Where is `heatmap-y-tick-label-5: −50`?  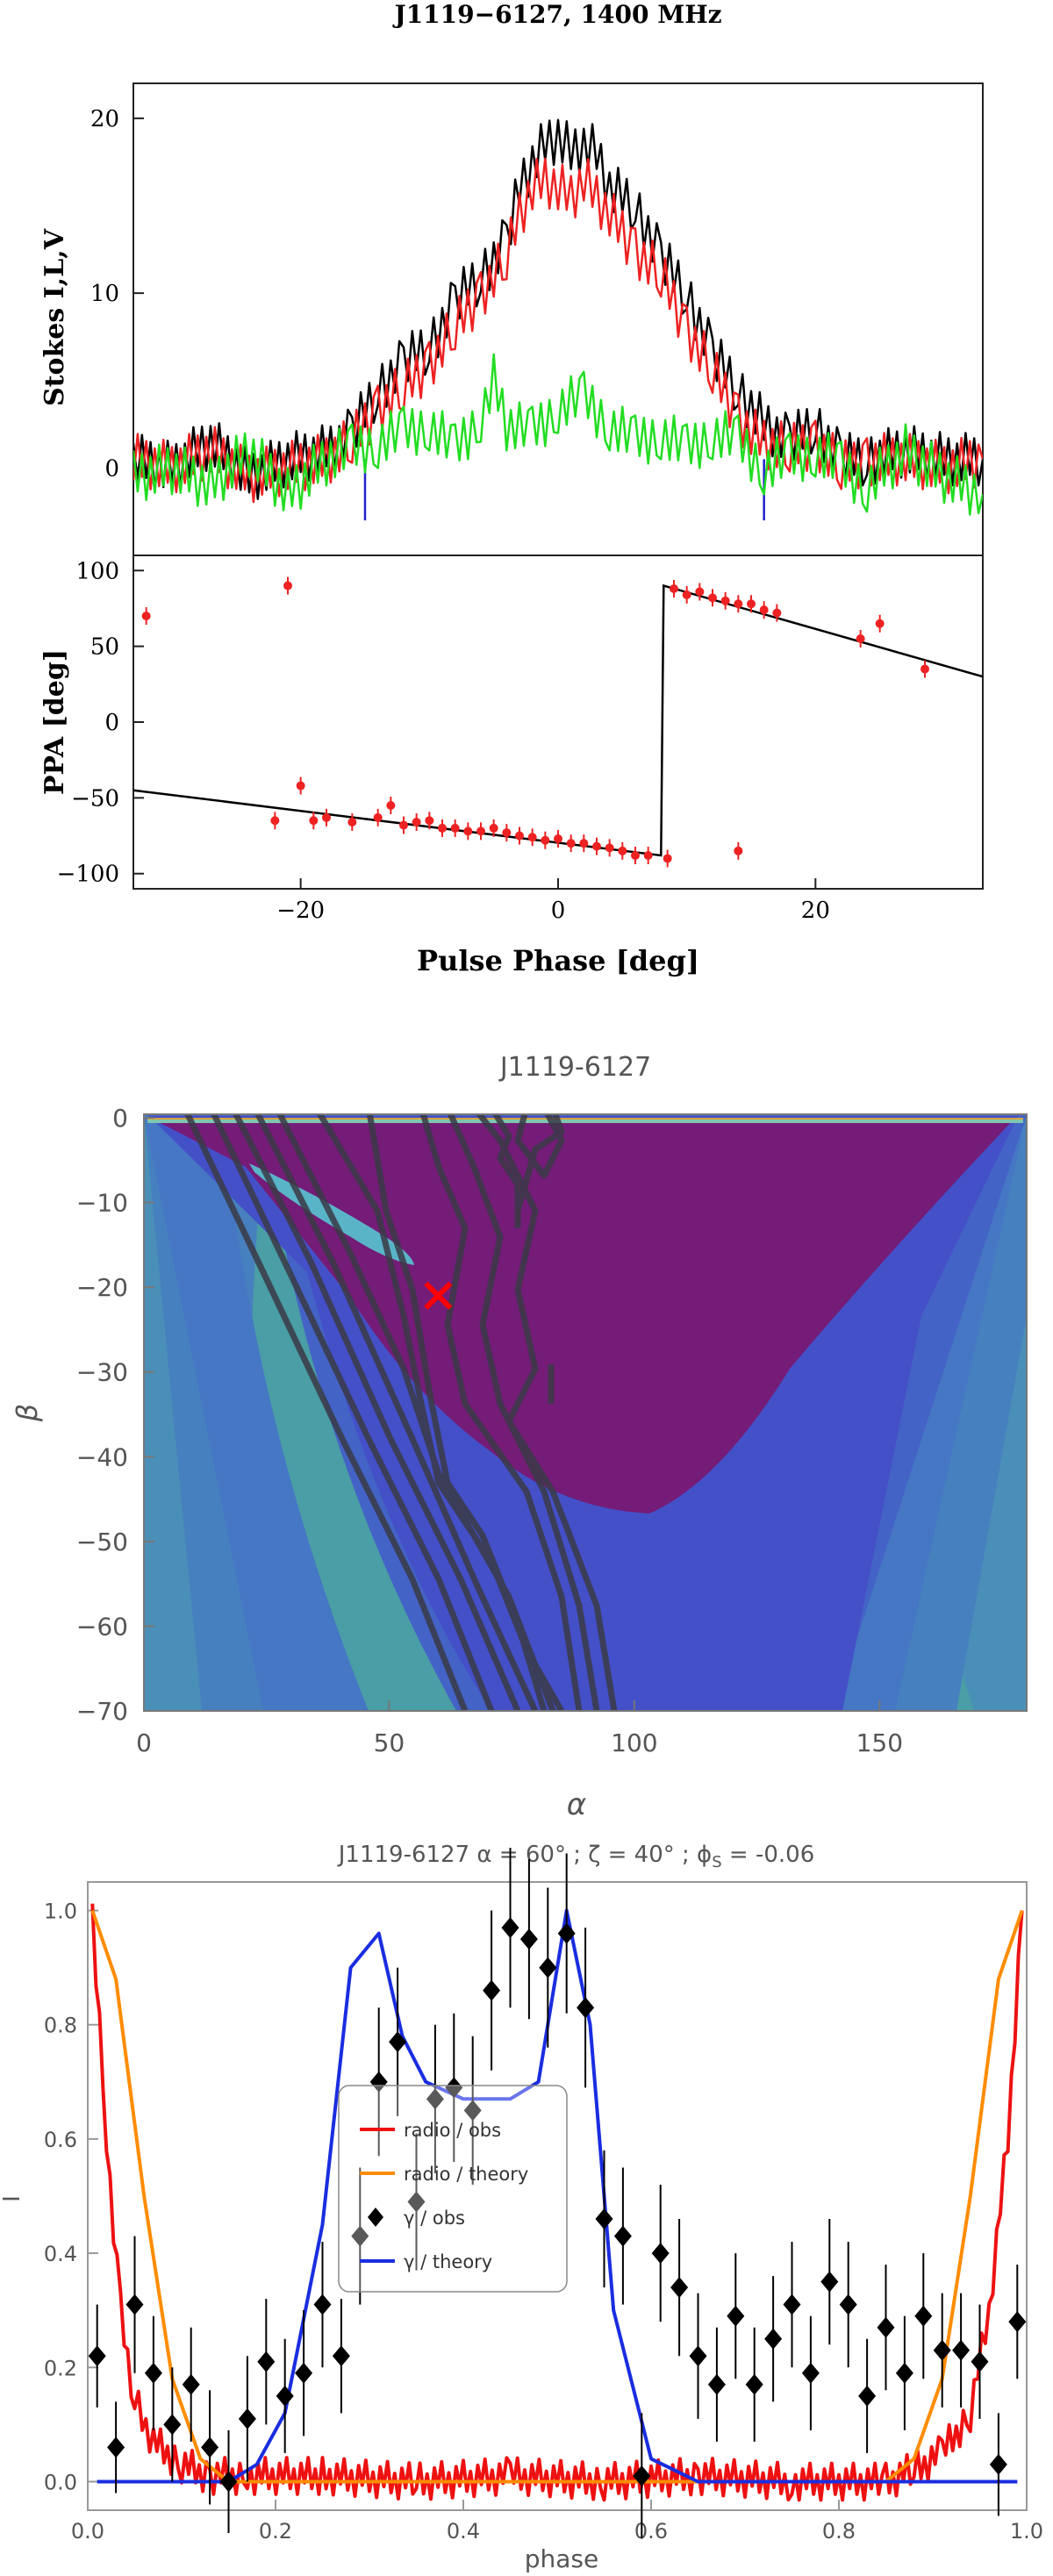
heatmap-y-tick-label-5: −50 is located at coordinates (102, 1542).